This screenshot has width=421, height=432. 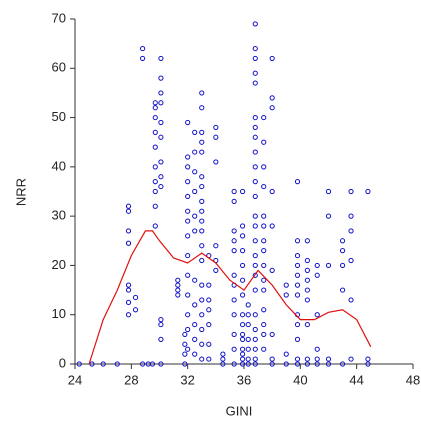 What do you see at coordinates (20, 192) in the screenshot?
I see `y-axis-label: NRR` at bounding box center [20, 192].